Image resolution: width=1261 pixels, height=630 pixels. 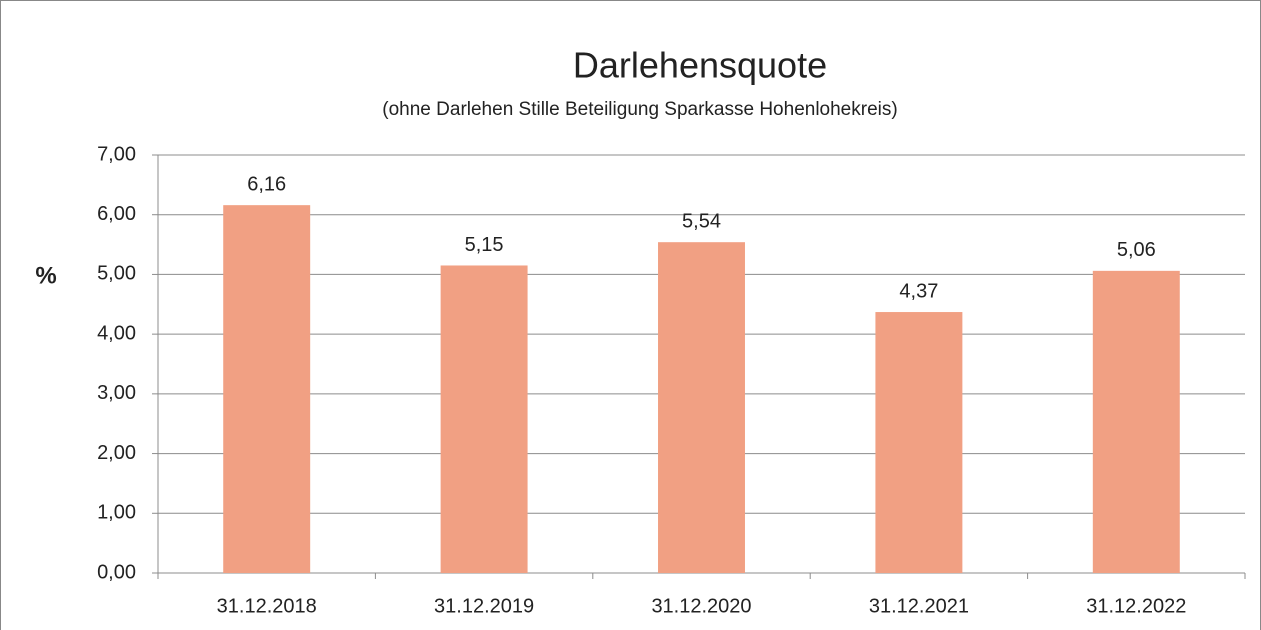 What do you see at coordinates (918, 291) in the screenshot?
I see `value-label: 4,37` at bounding box center [918, 291].